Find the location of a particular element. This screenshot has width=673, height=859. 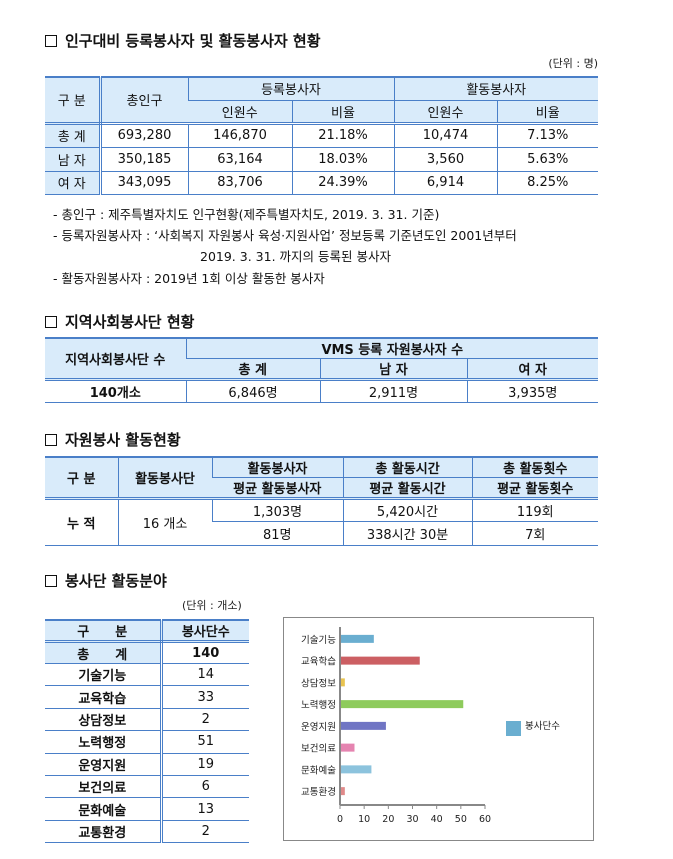

header-avg-times: 평균 활동횟수 is located at coordinates (534, 488).